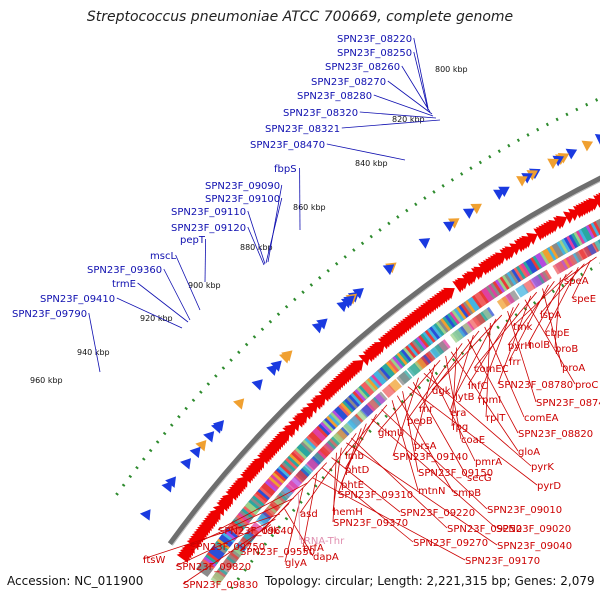  Describe the element at coordinates (586, 385) in the screenshot. I see `gene-label-inner: proC` at that location.